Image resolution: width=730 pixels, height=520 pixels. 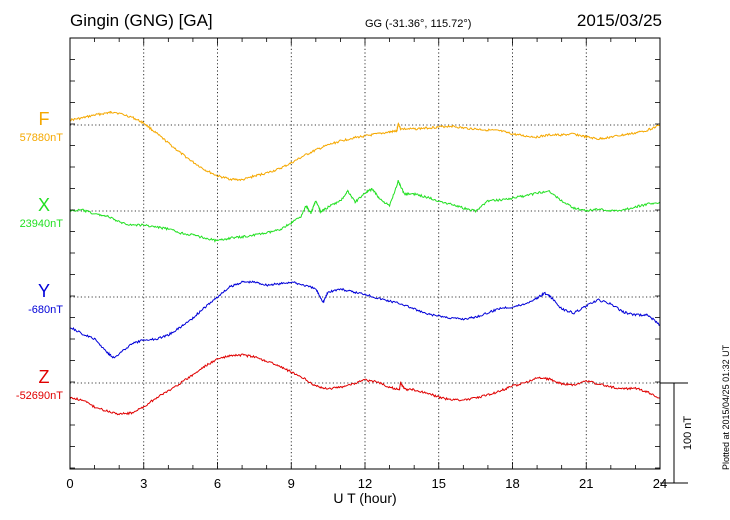 What do you see at coordinates (365, 384) in the screenshot?
I see `series-line-z` at bounding box center [365, 384].